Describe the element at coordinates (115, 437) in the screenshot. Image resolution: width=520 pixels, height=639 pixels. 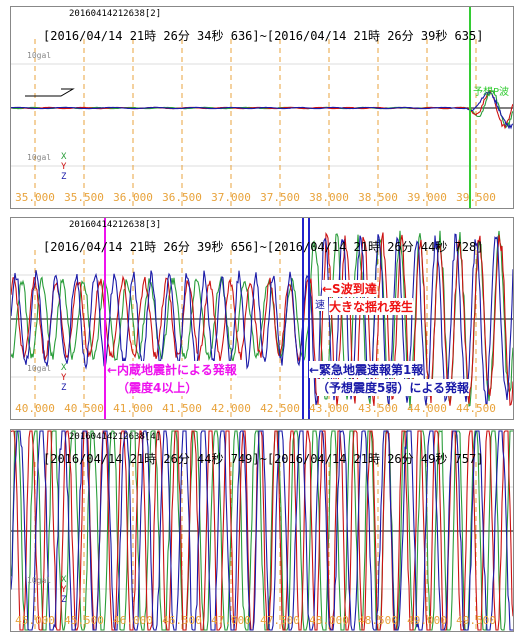
I see `panel-id: 20160414212638[4]` at that location.